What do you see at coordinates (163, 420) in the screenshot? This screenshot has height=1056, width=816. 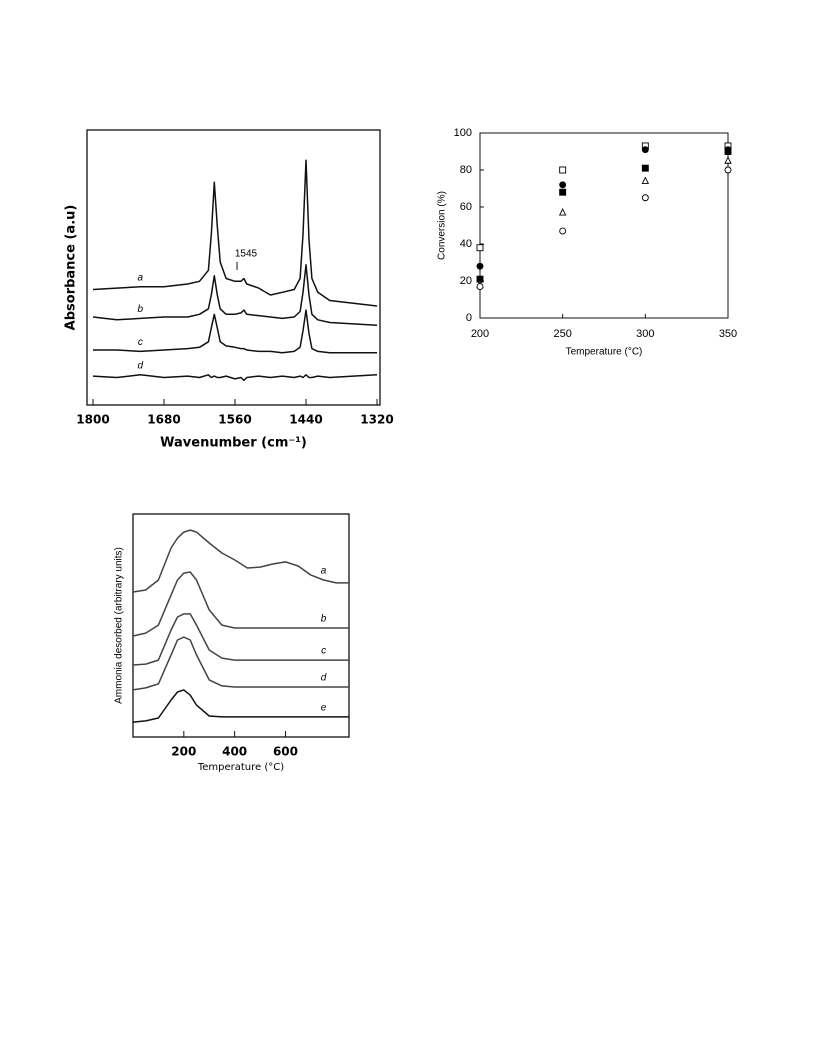 I see `x-tick-label: 1680` at bounding box center [163, 420].